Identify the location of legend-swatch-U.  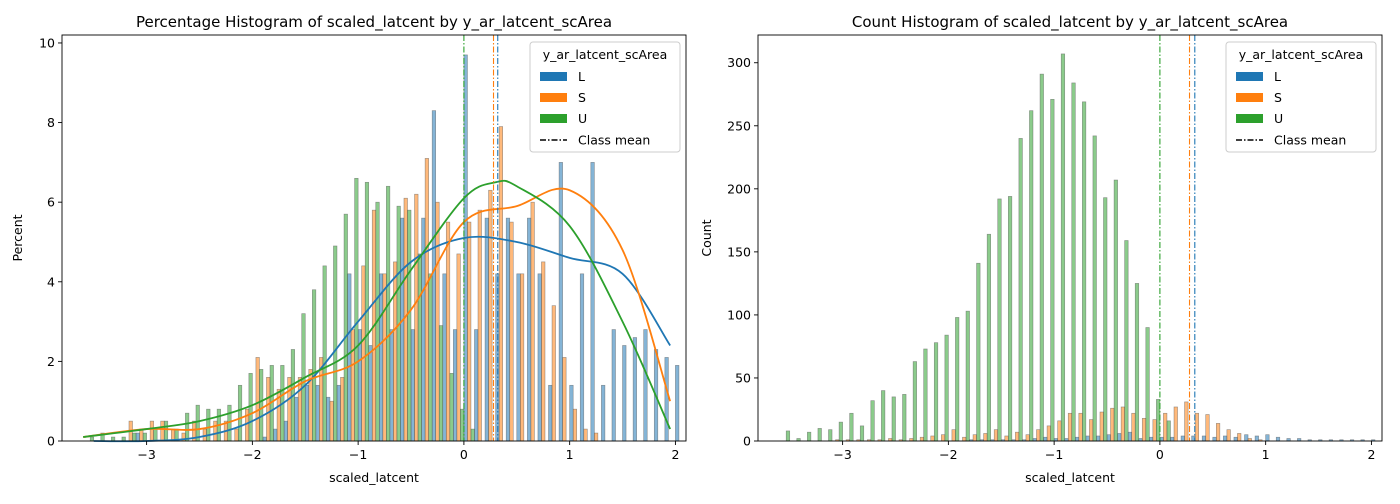
(1249, 118).